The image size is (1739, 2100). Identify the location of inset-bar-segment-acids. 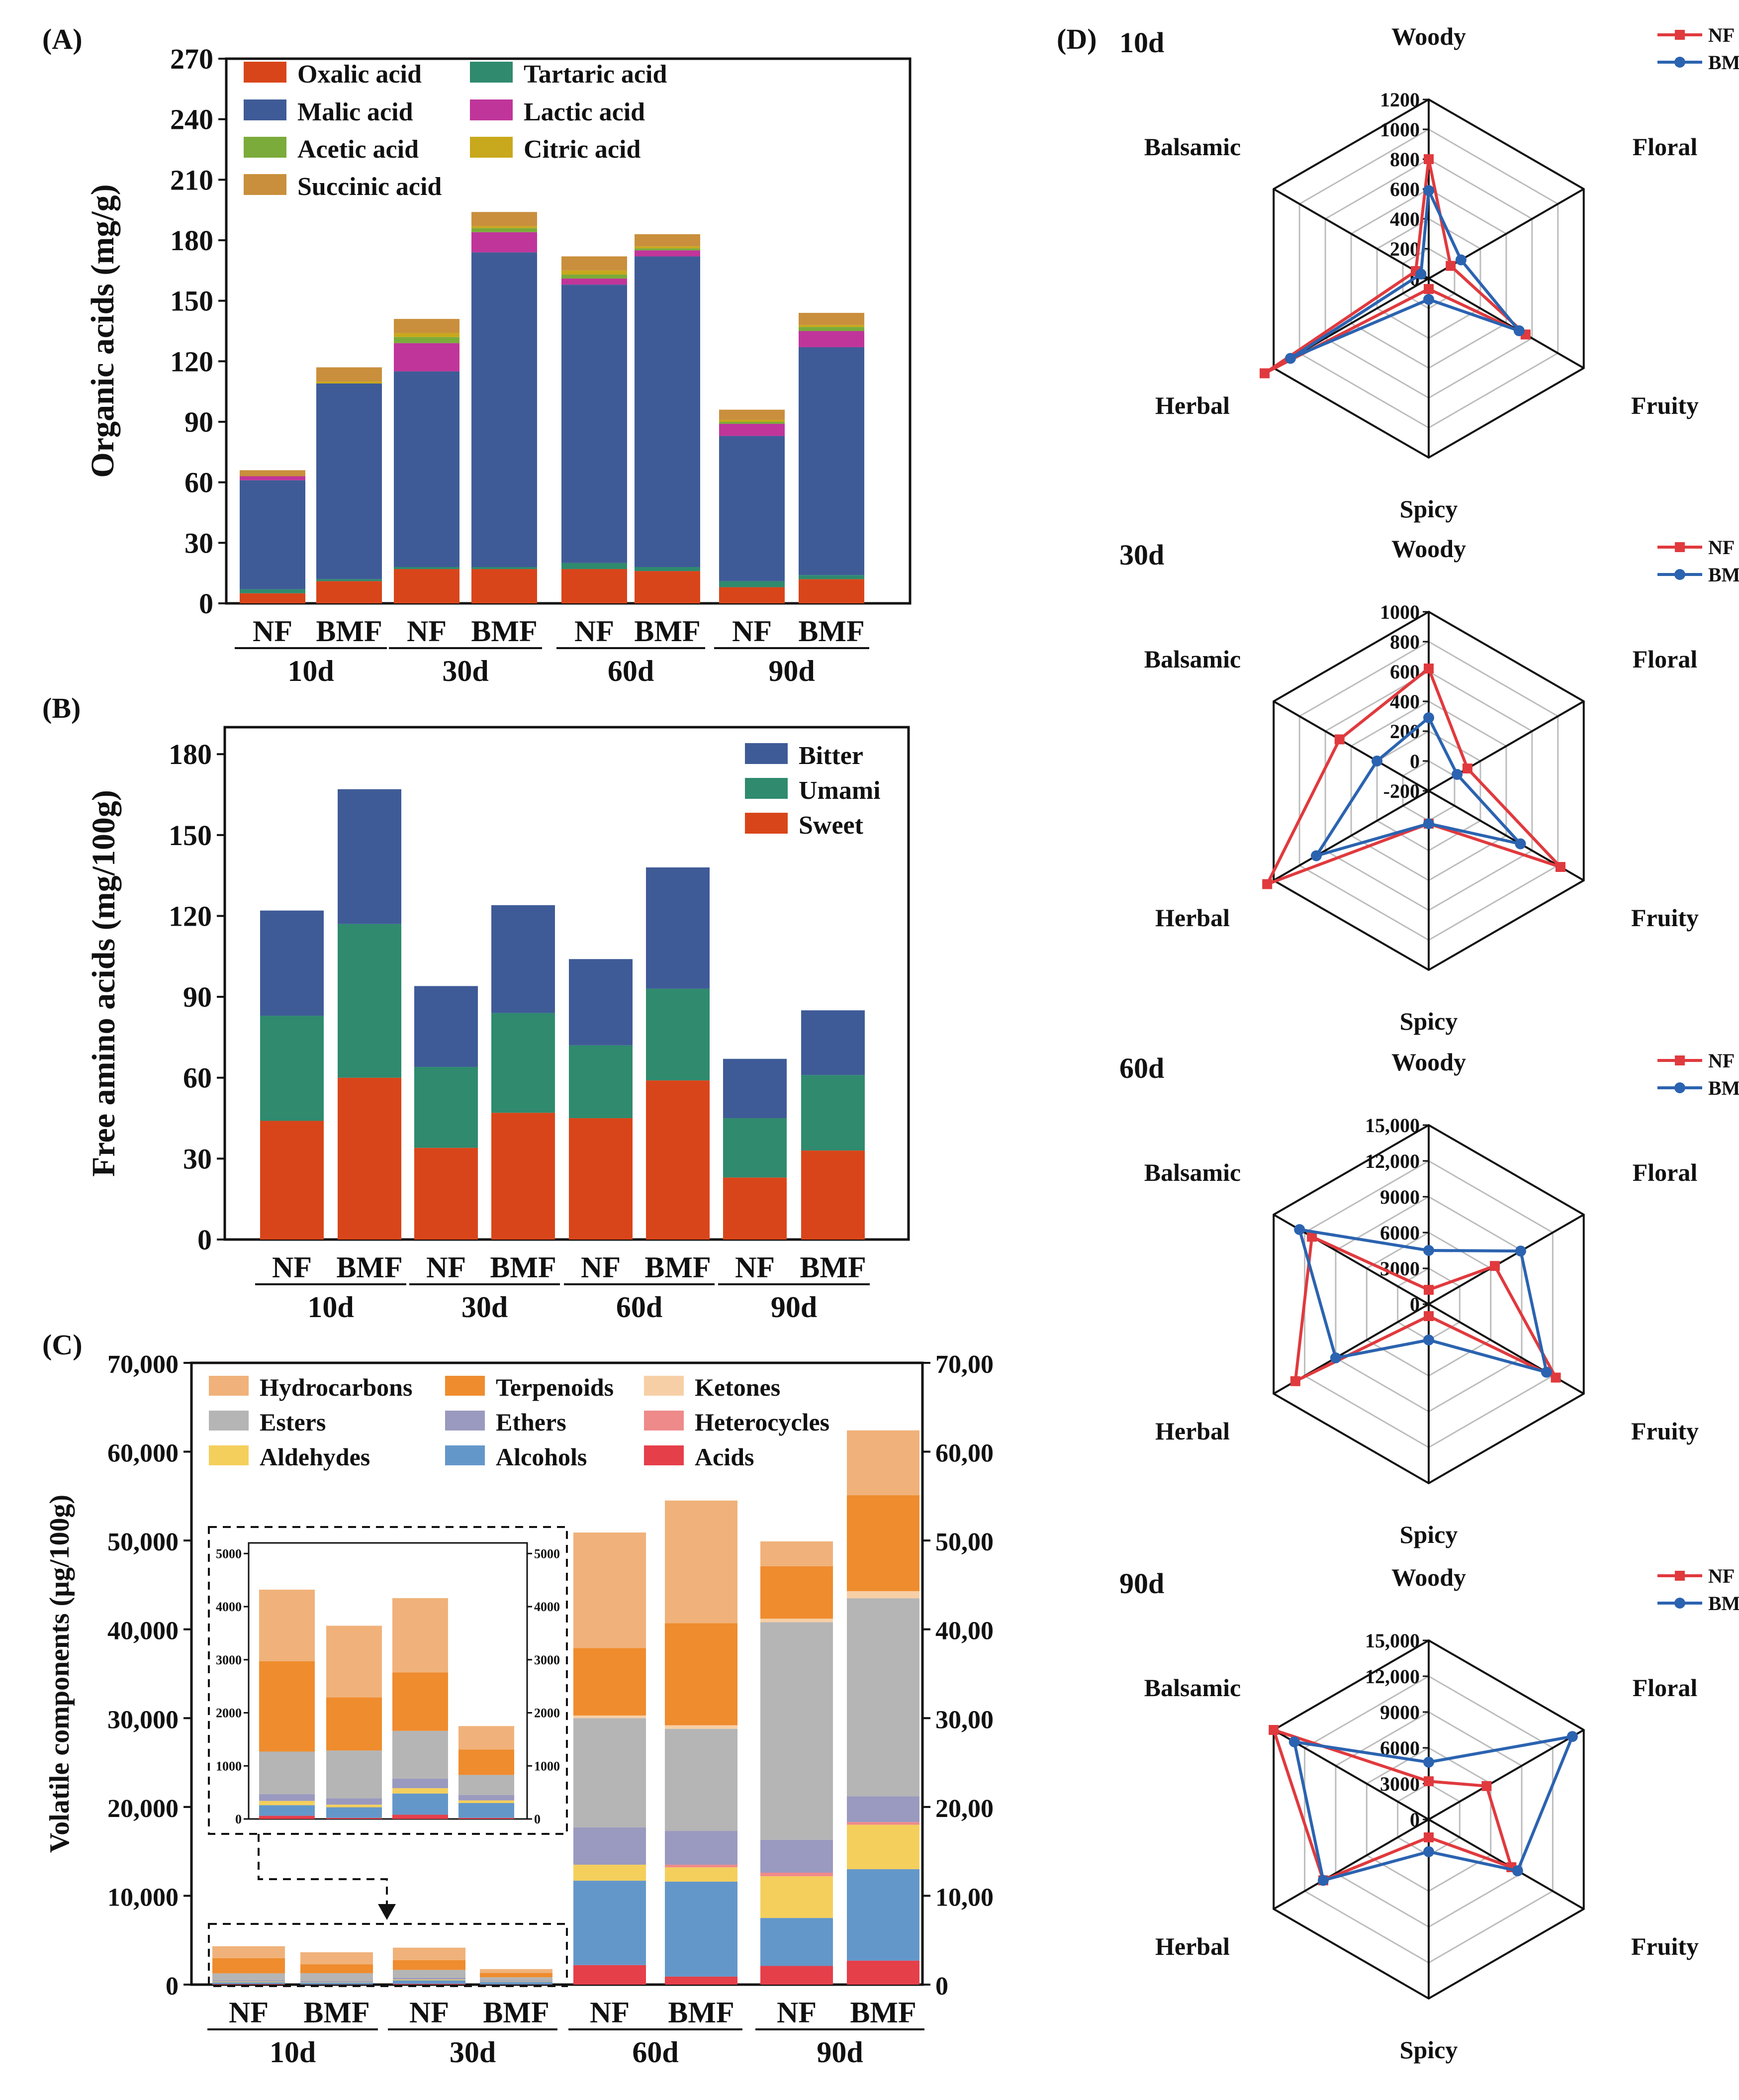
(287, 1817).